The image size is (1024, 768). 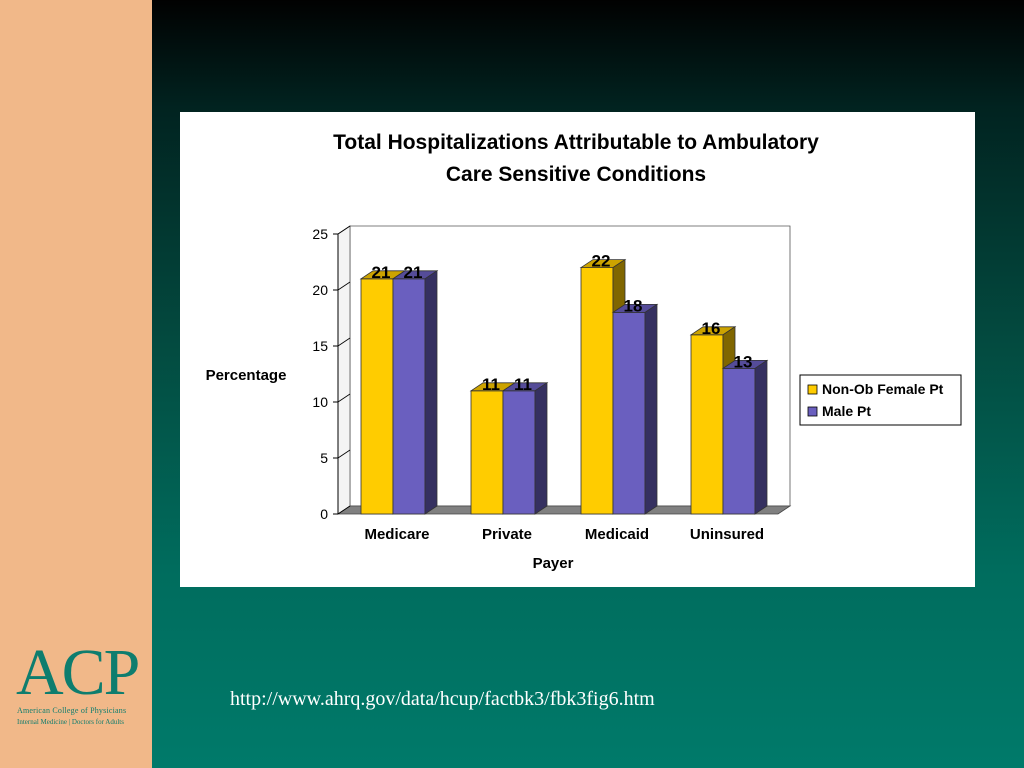 I want to click on y-tick-label: 15, so click(x=320, y=346).